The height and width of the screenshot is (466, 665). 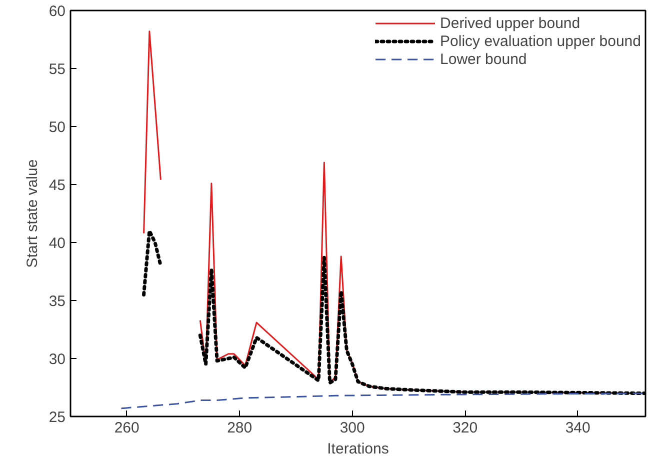 What do you see at coordinates (483, 59) in the screenshot?
I see `legend-label: Lower bound` at bounding box center [483, 59].